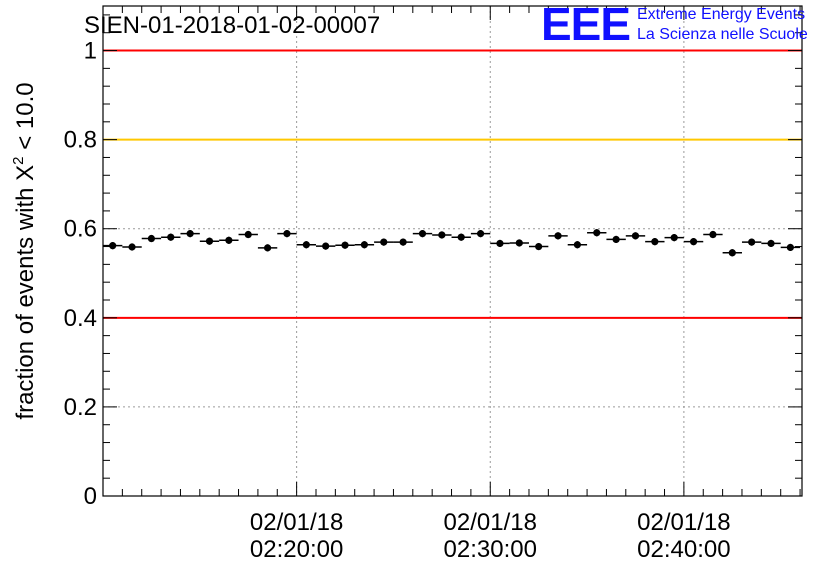 This screenshot has height=577, width=836. I want to click on eee-logo-line2: La Scienza nelle Scuole, so click(722, 34).